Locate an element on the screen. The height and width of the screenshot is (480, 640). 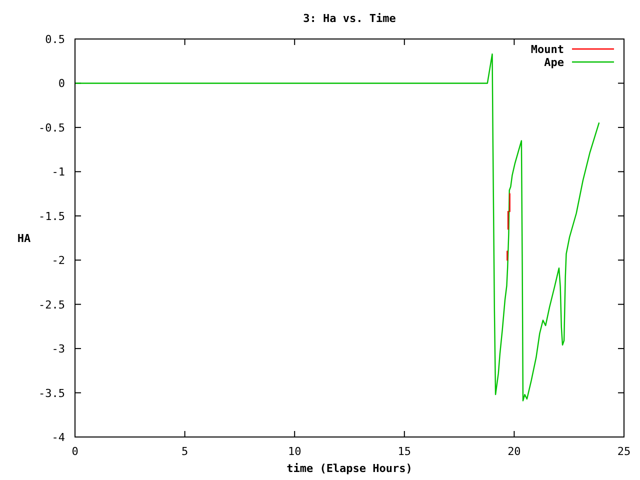
x-tick-label: 25 is located at coordinates (624, 451).